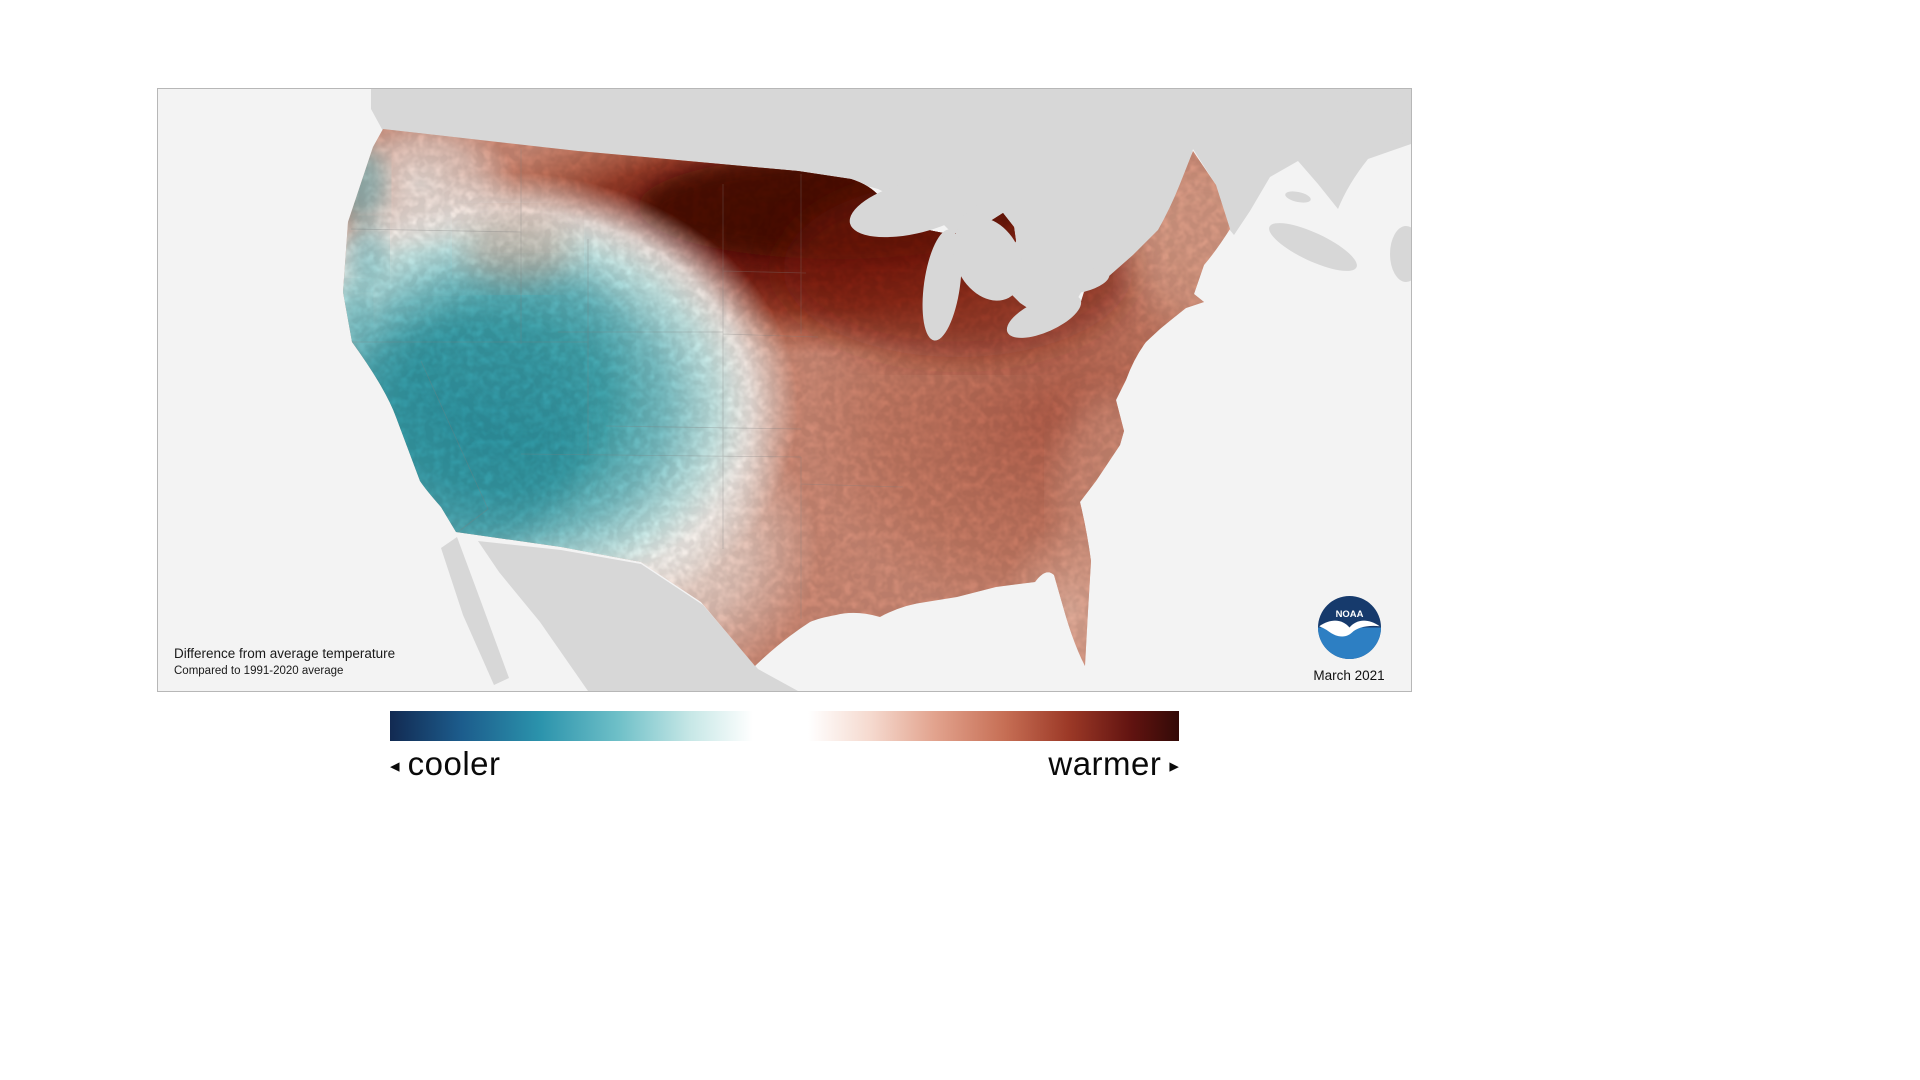 This screenshot has width=1920, height=1080. I want to click on lake-superior, so click(916, 207).